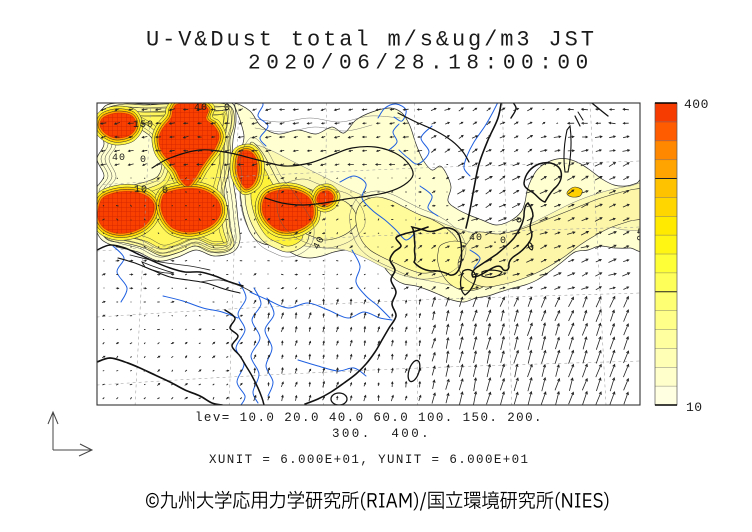 The height and width of the screenshot is (532, 752). What do you see at coordinates (371, 40) in the screenshot?
I see `svg-text: U-V&Dust total m/s&ug/m3 JST` at bounding box center [371, 40].